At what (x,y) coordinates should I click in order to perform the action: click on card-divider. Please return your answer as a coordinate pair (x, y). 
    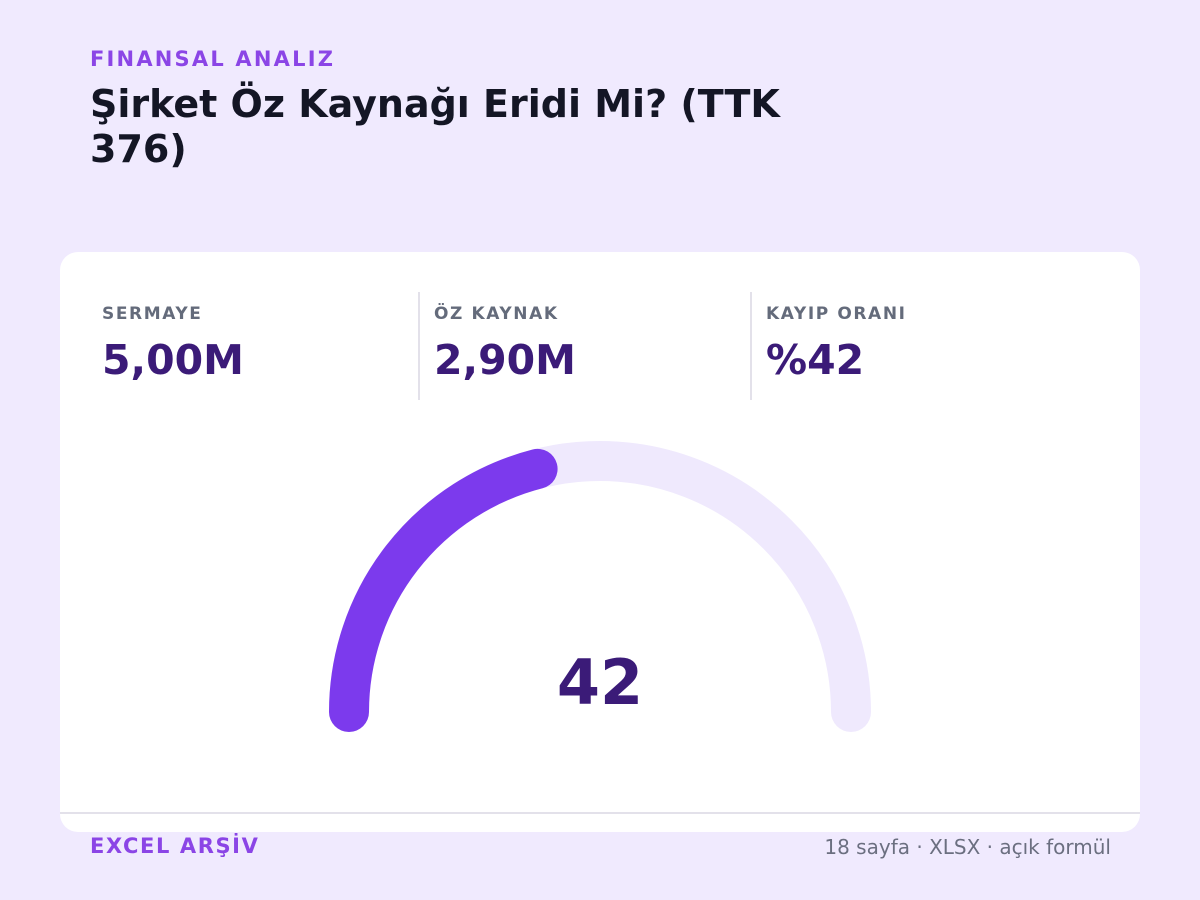
    Looking at the image, I should click on (600, 813).